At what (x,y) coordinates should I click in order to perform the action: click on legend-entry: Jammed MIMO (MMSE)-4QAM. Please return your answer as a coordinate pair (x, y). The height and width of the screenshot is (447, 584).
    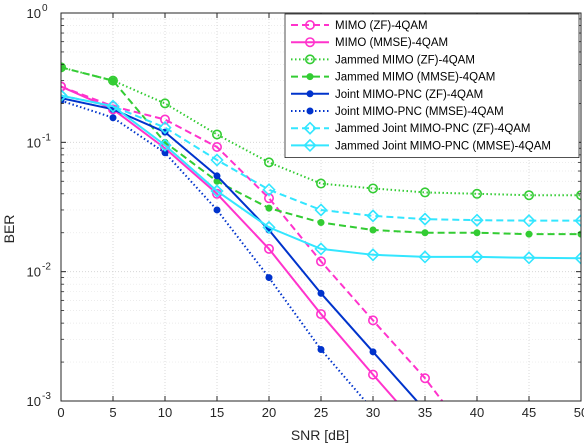
    Looking at the image, I should click on (393, 78).